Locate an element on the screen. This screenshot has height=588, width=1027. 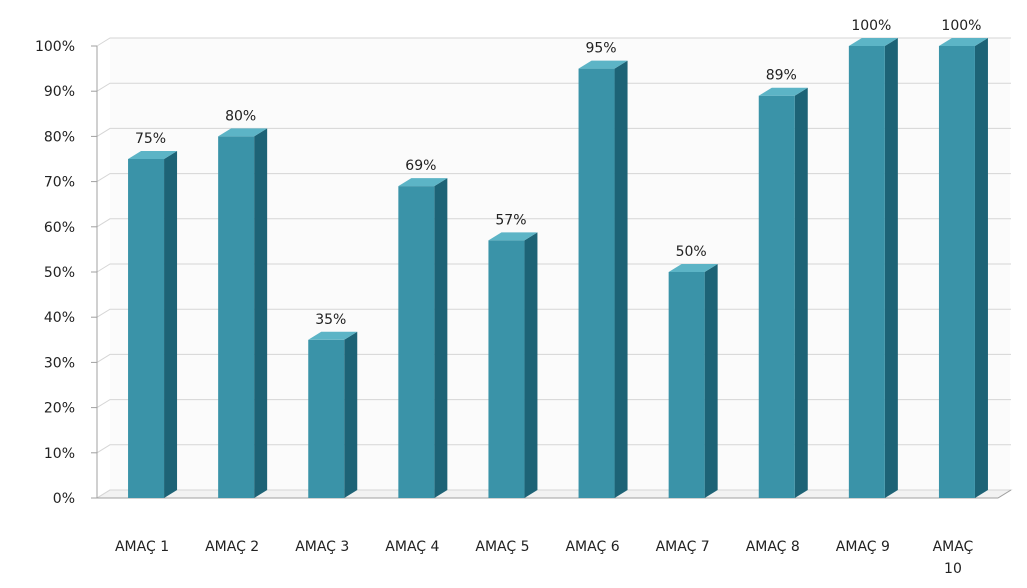
y-tick-label: 80% is located at coordinates (59, 137).